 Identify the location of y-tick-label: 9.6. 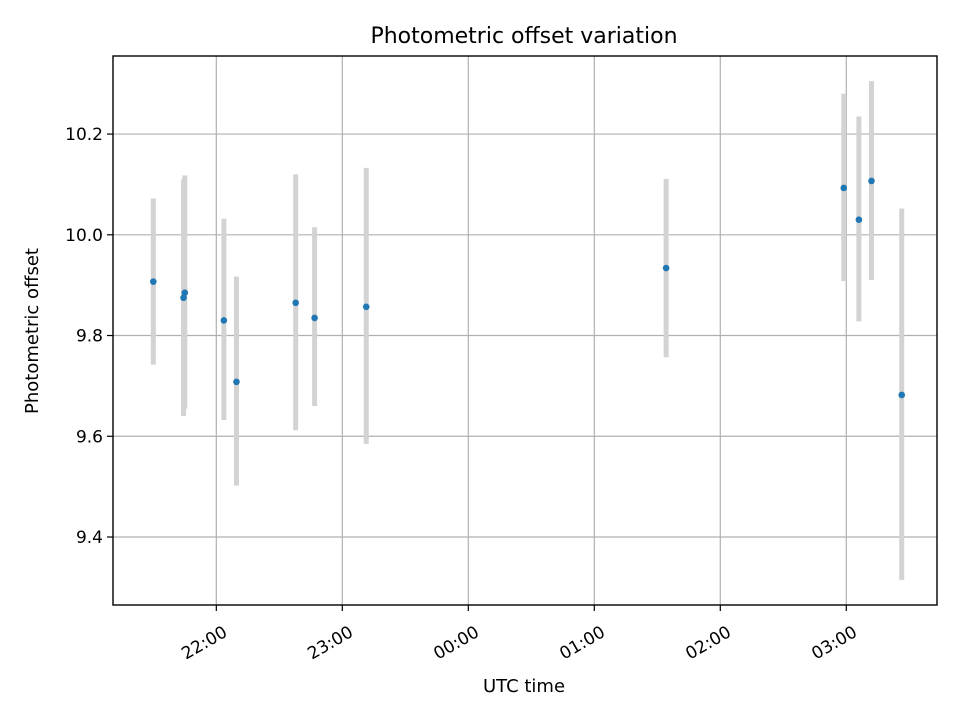
(89, 437).